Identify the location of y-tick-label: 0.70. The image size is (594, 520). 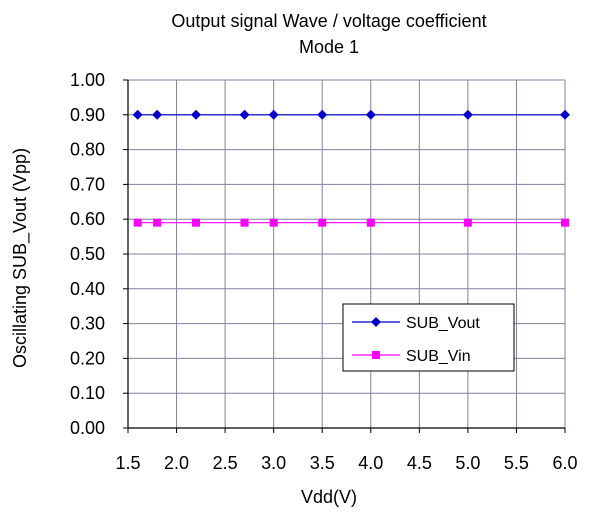
(87, 184).